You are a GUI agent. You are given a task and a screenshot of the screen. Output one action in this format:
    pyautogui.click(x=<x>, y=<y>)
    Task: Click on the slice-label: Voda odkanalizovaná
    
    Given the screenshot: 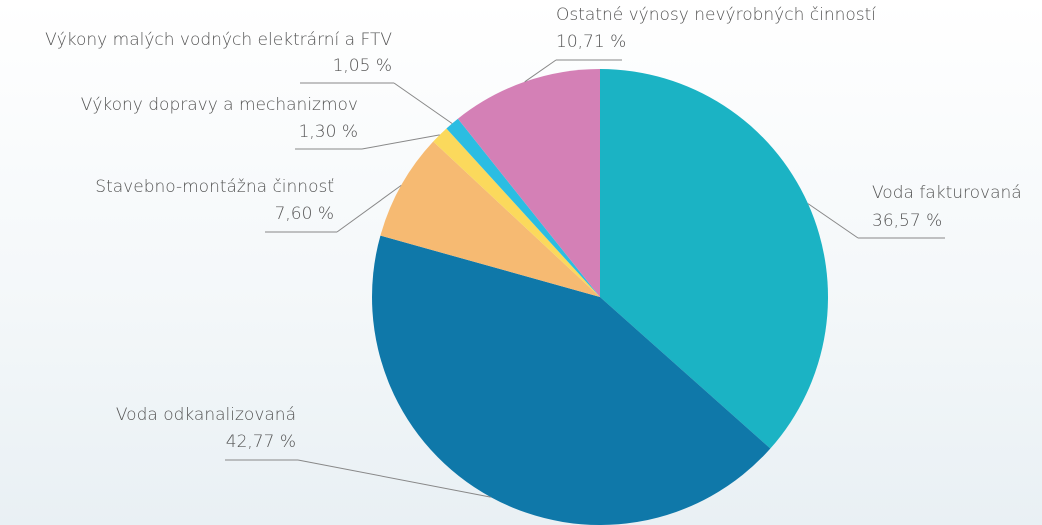 What is the action you would take?
    pyautogui.click(x=206, y=415)
    